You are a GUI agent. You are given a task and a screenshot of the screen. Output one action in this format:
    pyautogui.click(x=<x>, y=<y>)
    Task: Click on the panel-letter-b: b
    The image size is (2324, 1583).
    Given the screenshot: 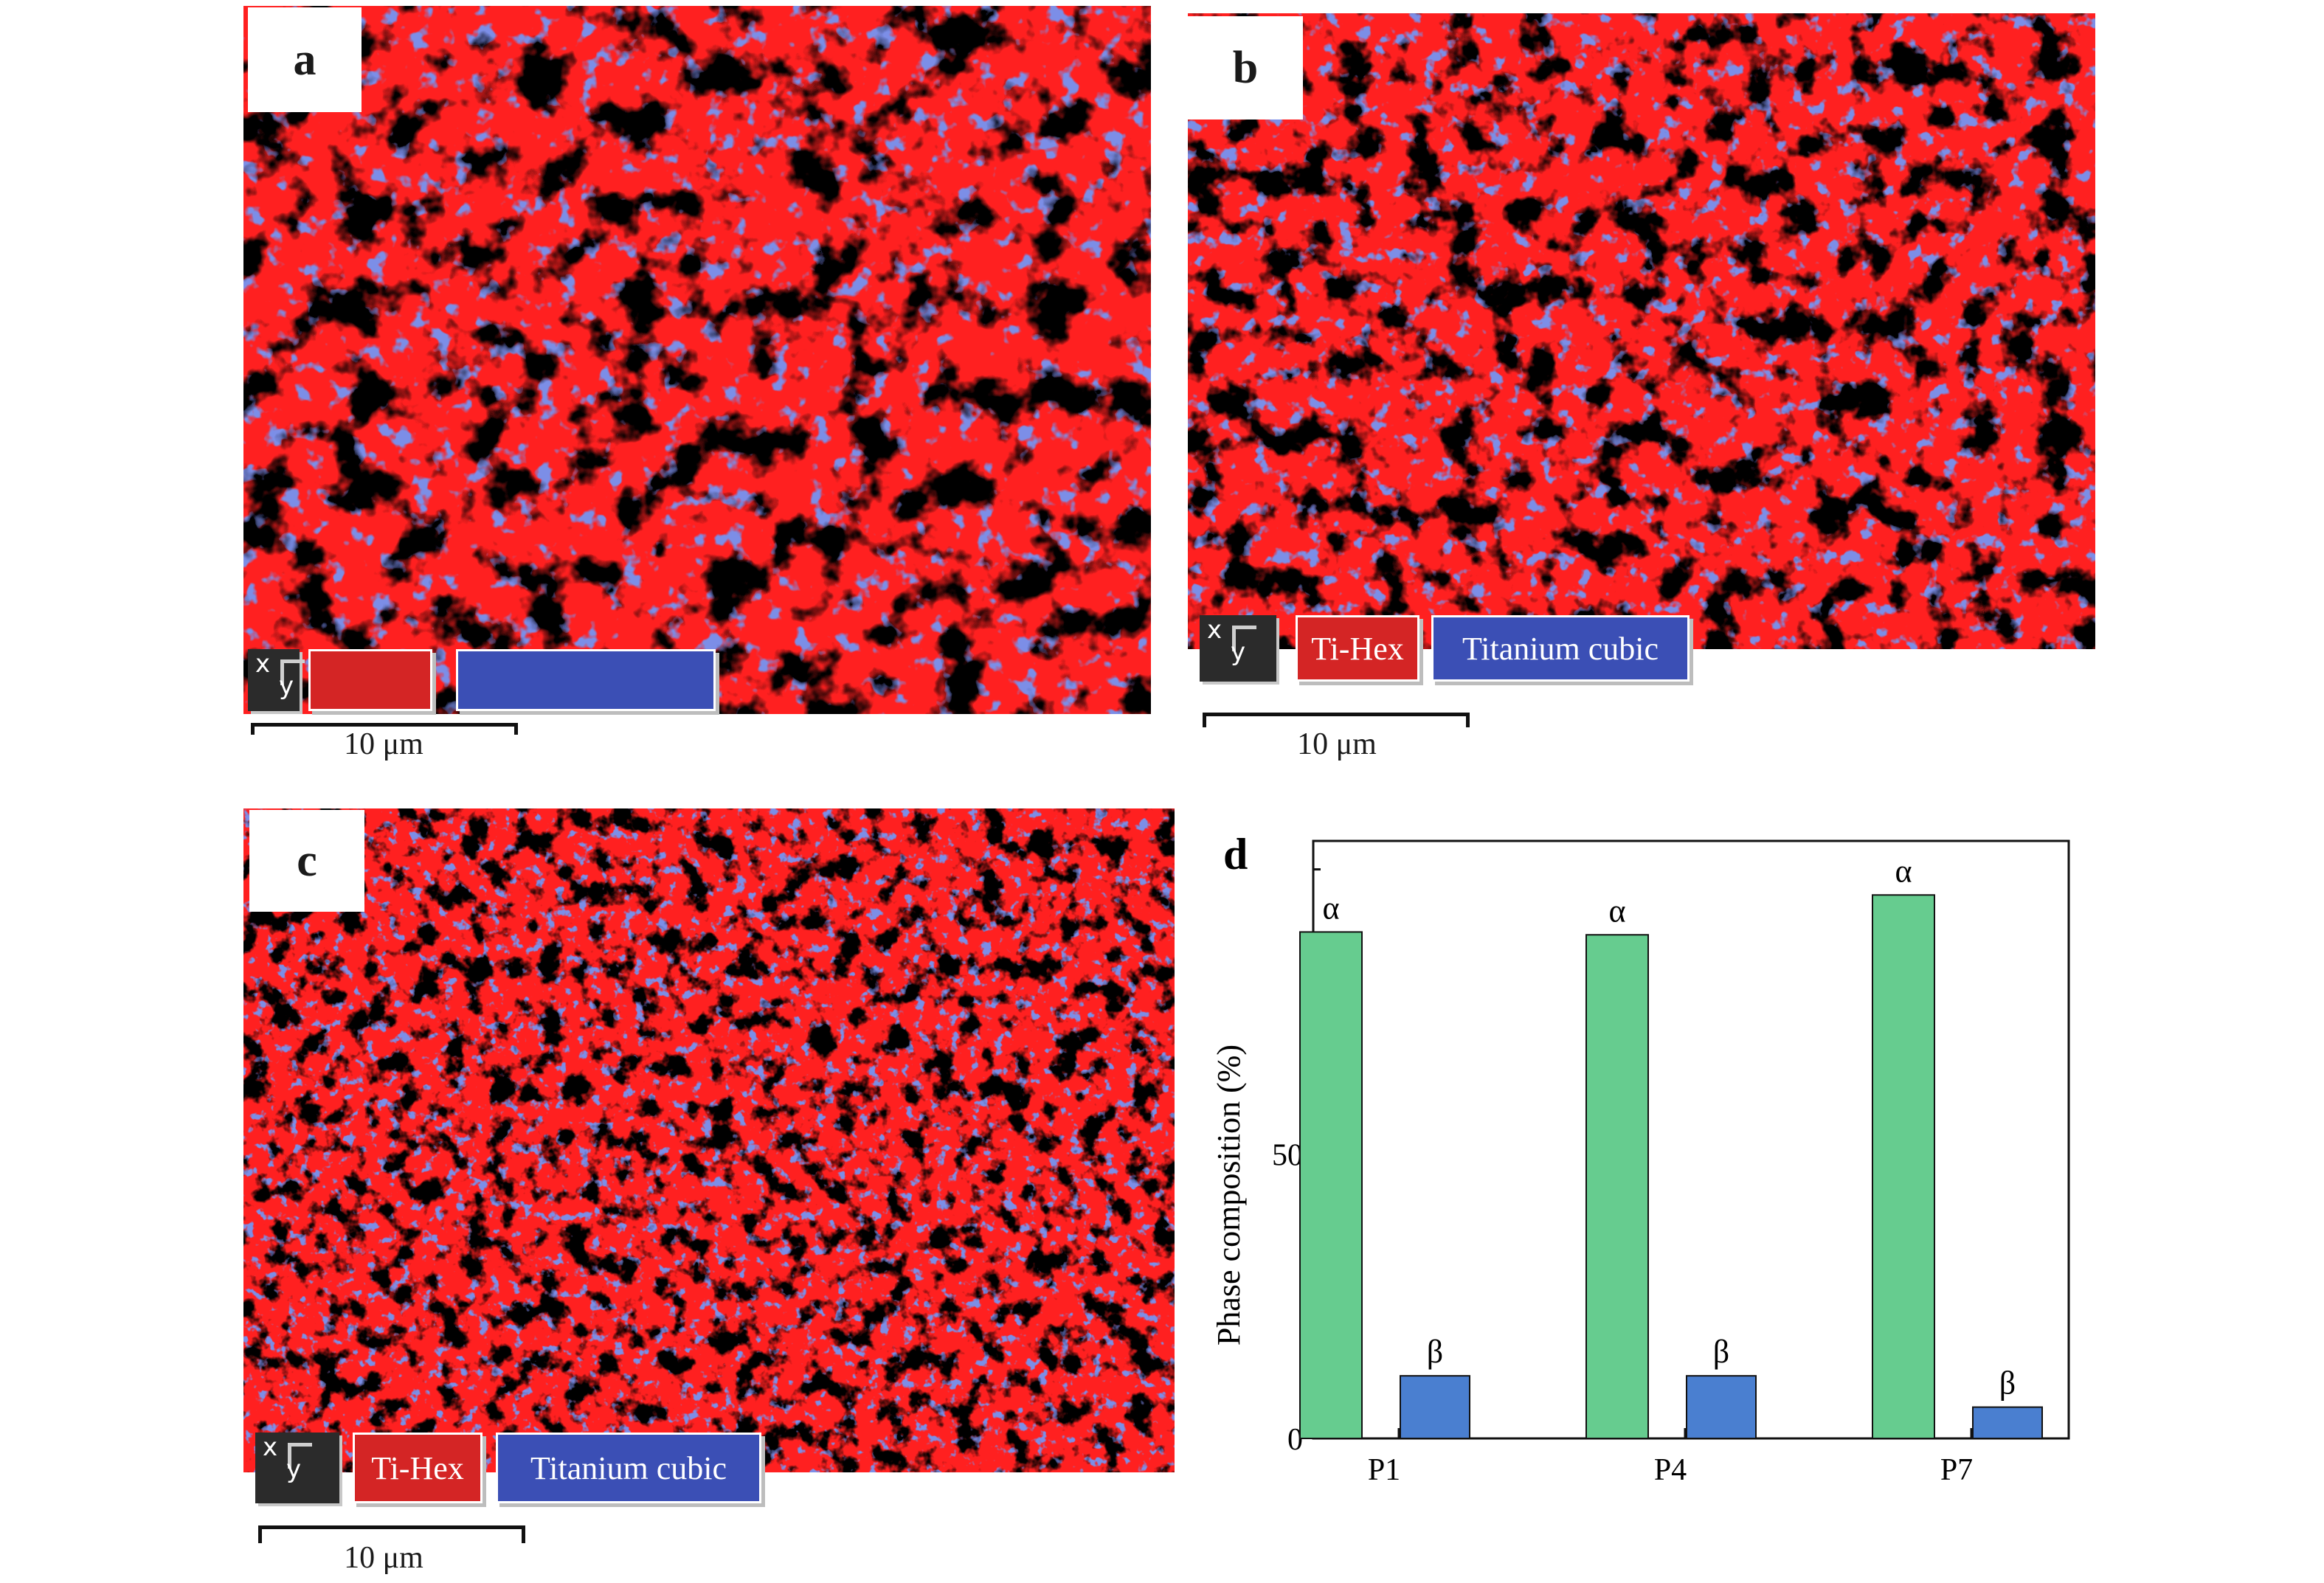 What is the action you would take?
    pyautogui.click(x=1245, y=67)
    